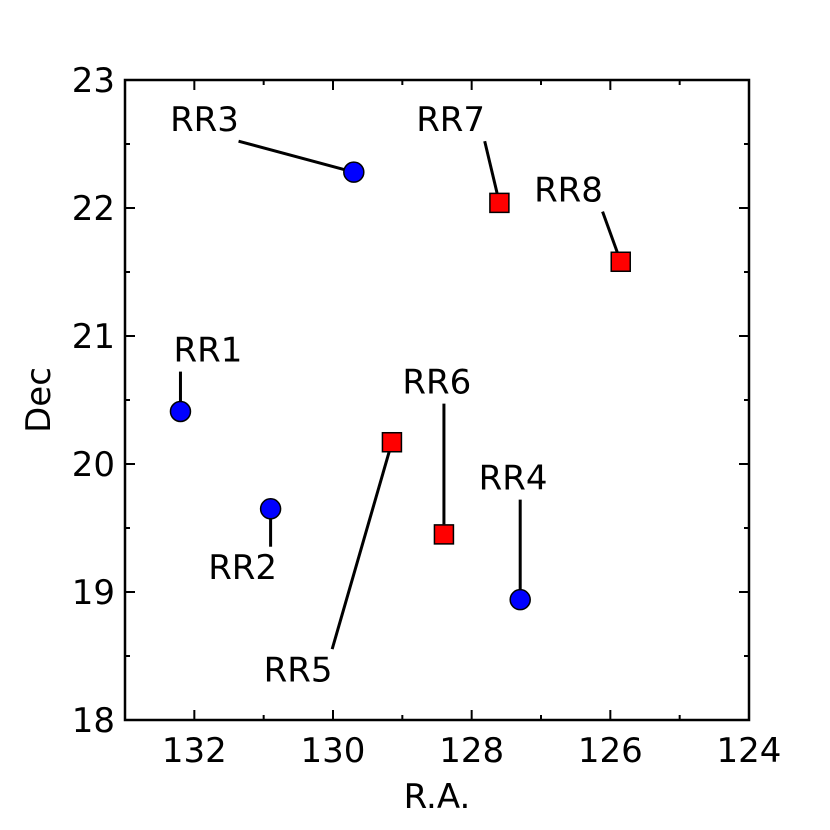 Image resolution: width=830 pixels, height=830 pixels. What do you see at coordinates (513, 479) in the screenshot?
I see `point-label: RR4` at bounding box center [513, 479].